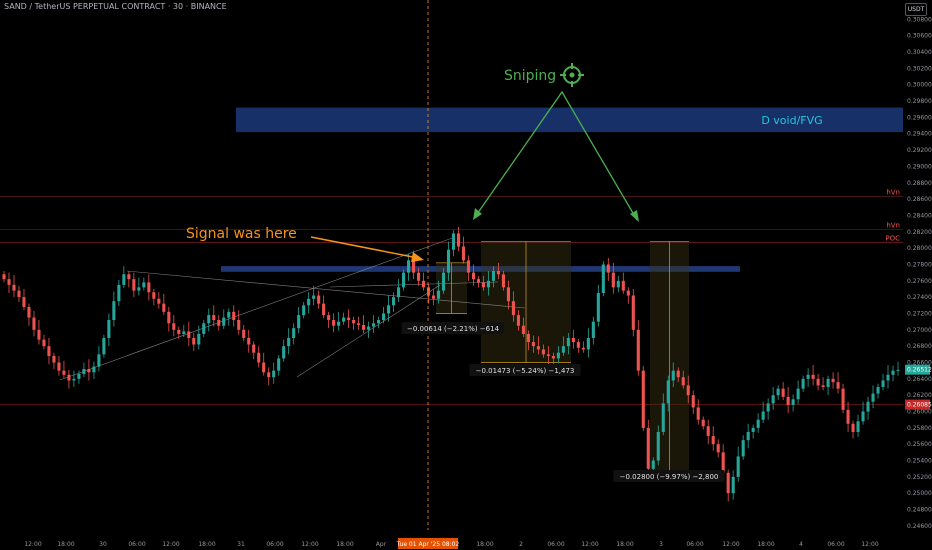  Describe the element at coordinates (381, 544) in the screenshot. I see `time-tick: Apr` at that location.